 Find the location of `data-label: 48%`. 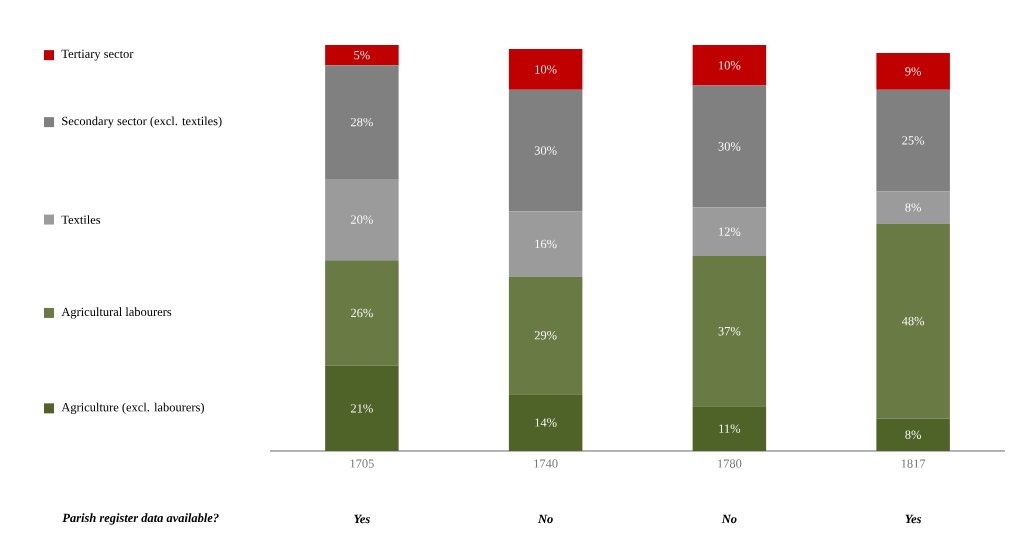

data-label: 48% is located at coordinates (913, 321).